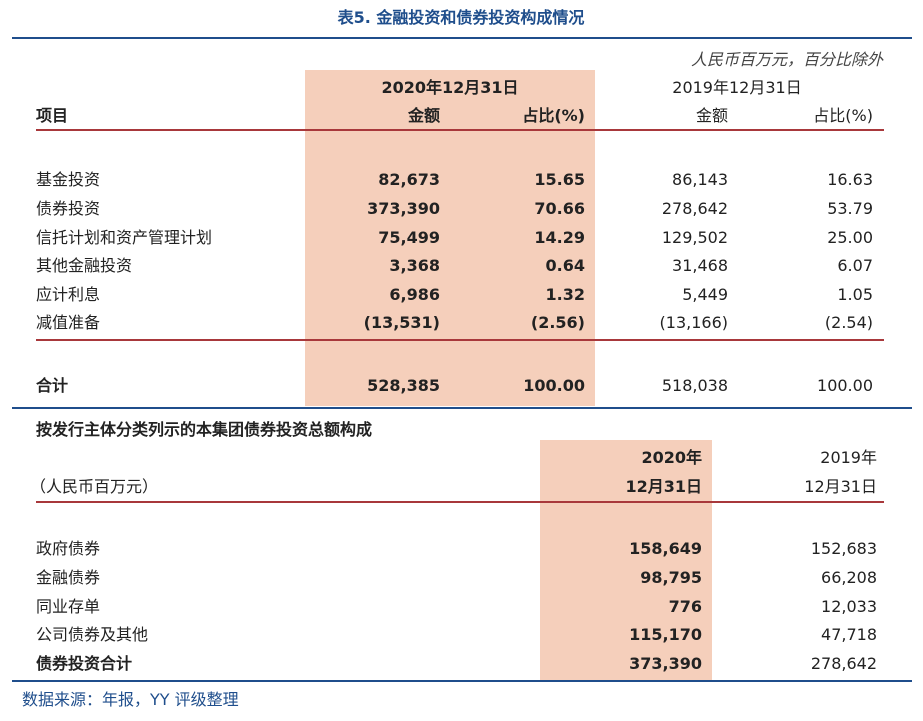 The image size is (923, 721). What do you see at coordinates (848, 457) in the screenshot?
I see `text: 2019年` at bounding box center [848, 457].